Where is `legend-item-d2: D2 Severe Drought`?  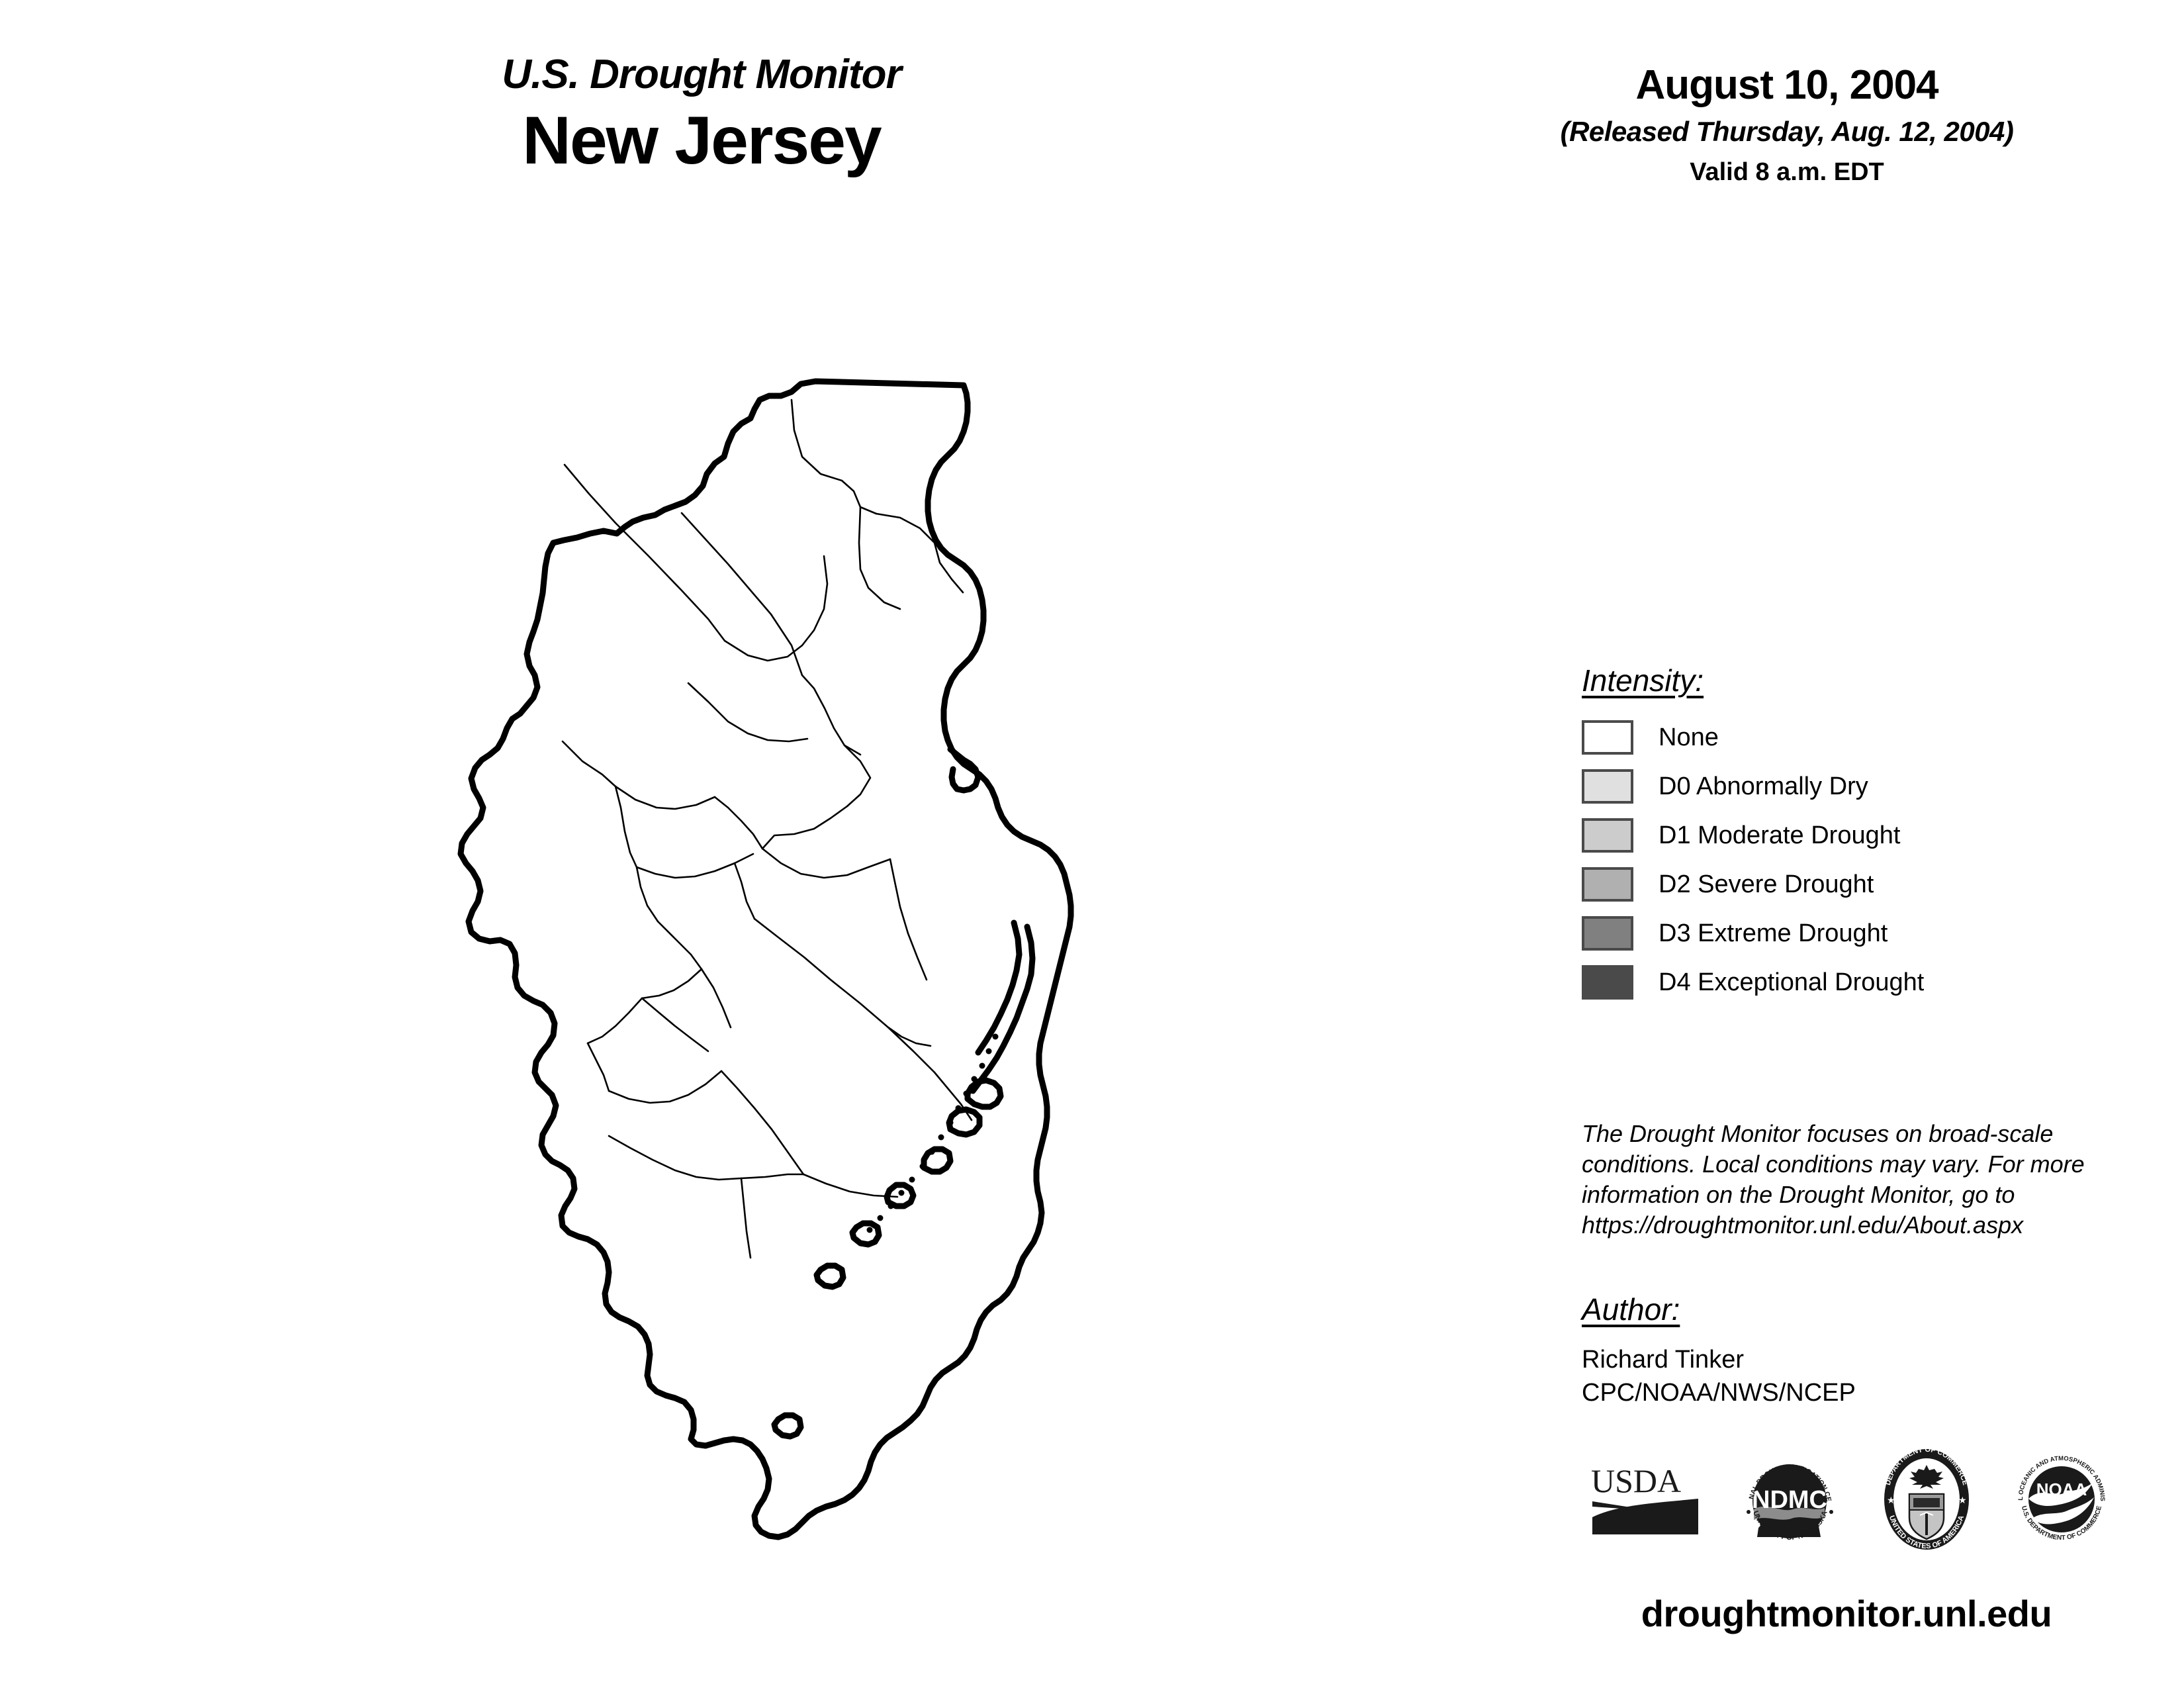 legend-item-d2: D2 Severe Drought is located at coordinates (1840, 884).